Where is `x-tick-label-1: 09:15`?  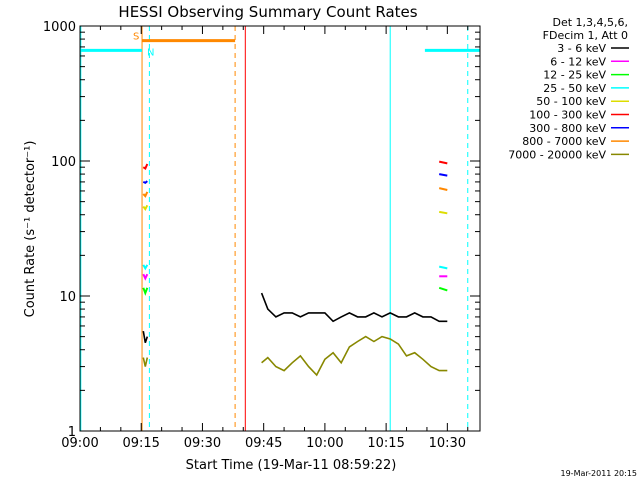
x-tick-label-1: 09:15 is located at coordinates (140, 443).